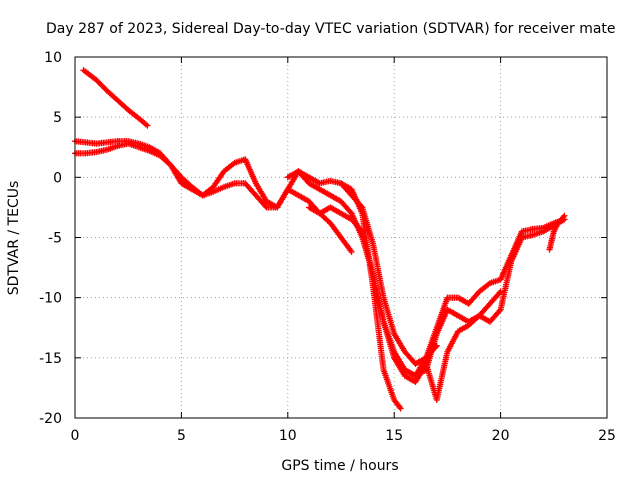 The image size is (640, 480). I want to click on y-tick-label: -10, so click(50, 299).